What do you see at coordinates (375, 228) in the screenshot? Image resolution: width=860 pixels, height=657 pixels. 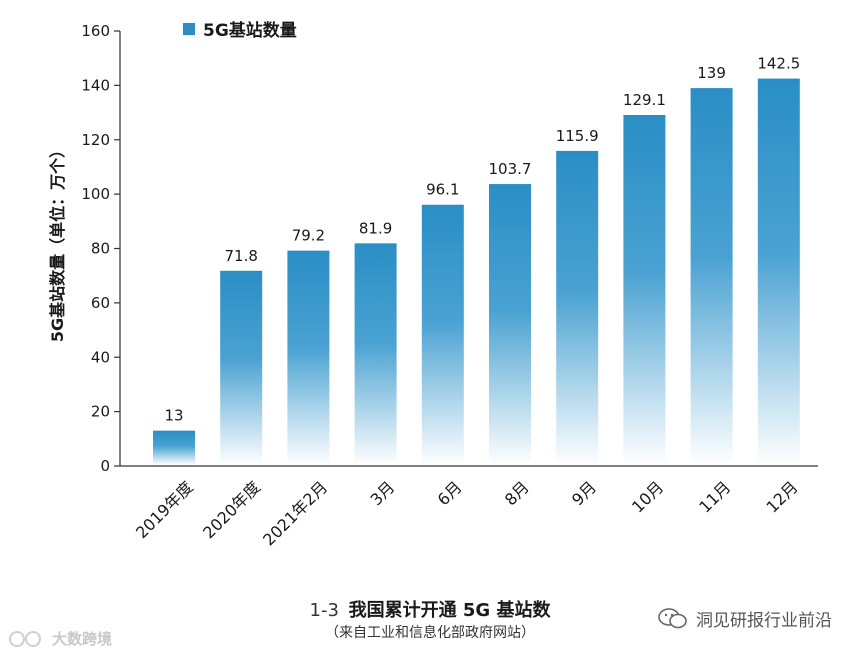 I see `data-label: 81.9` at bounding box center [375, 228].